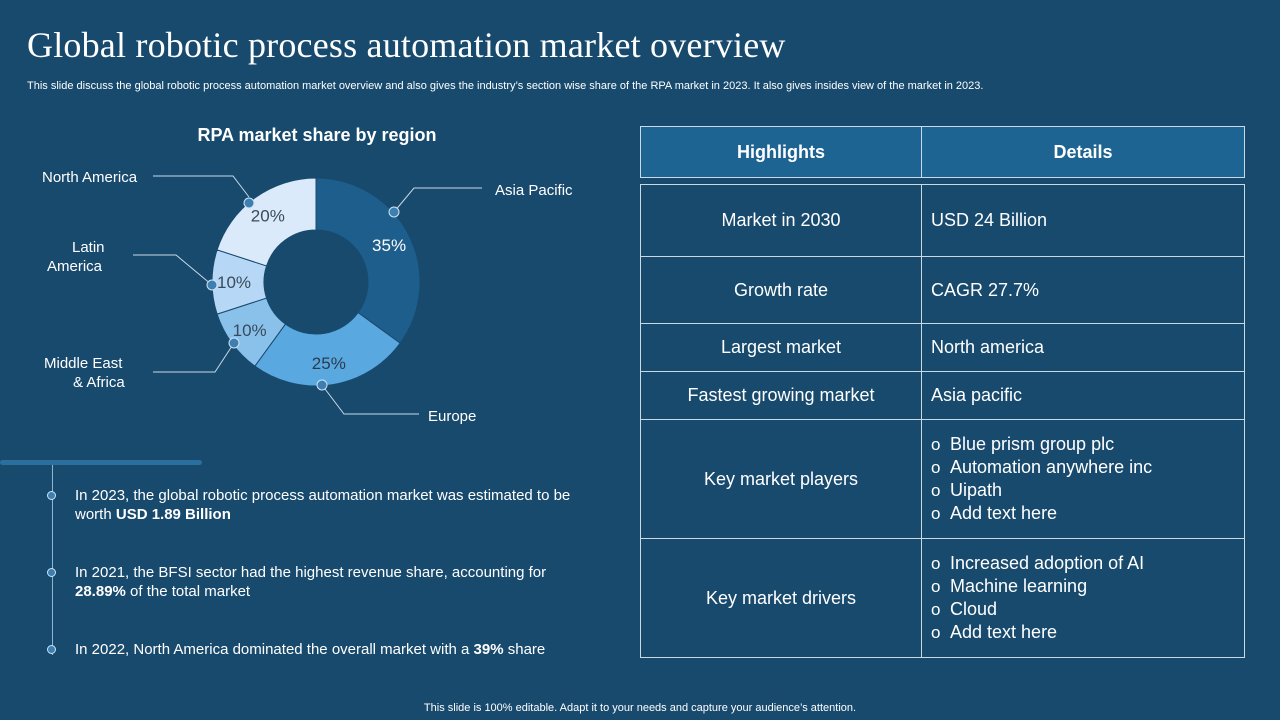  Describe the element at coordinates (394, 212) in the screenshot. I see `marker-asia-pacific` at that location.